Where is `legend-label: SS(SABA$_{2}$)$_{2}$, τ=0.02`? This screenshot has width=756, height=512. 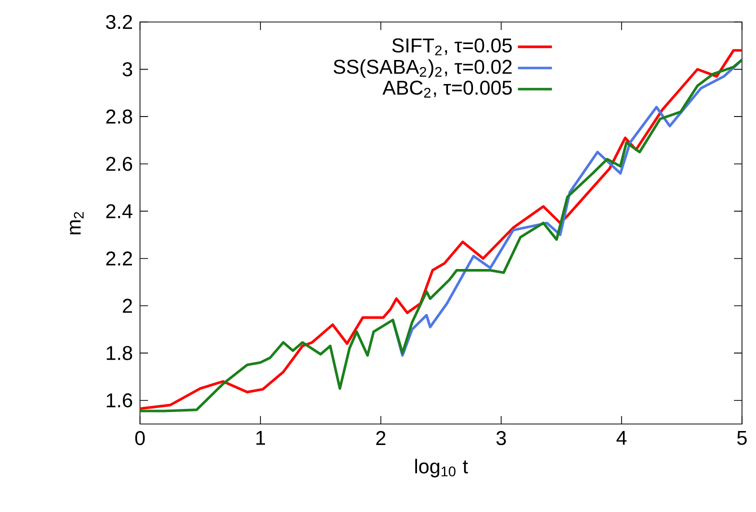
legend-label: SS(SABA$_{2}$)$_{2}$, τ=0.02 is located at coordinates (423, 68).